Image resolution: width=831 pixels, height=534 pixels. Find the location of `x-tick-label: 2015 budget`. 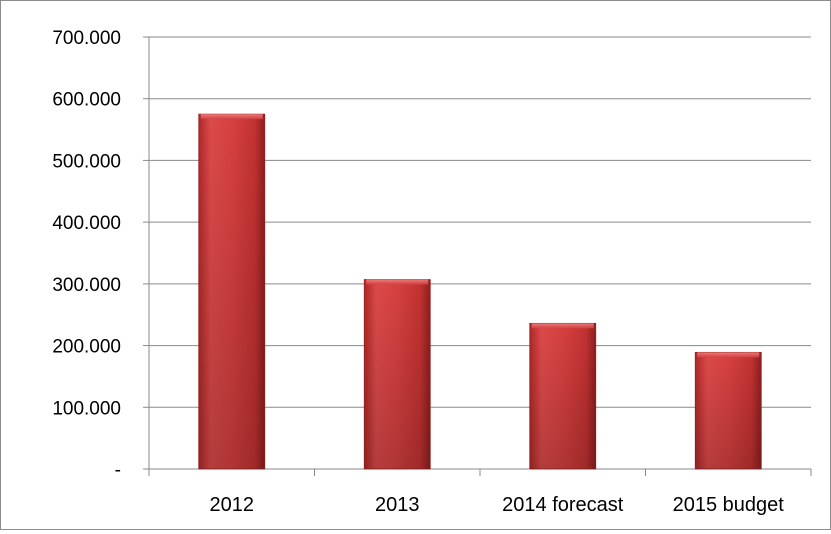

x-tick-label: 2015 budget is located at coordinates (729, 505).